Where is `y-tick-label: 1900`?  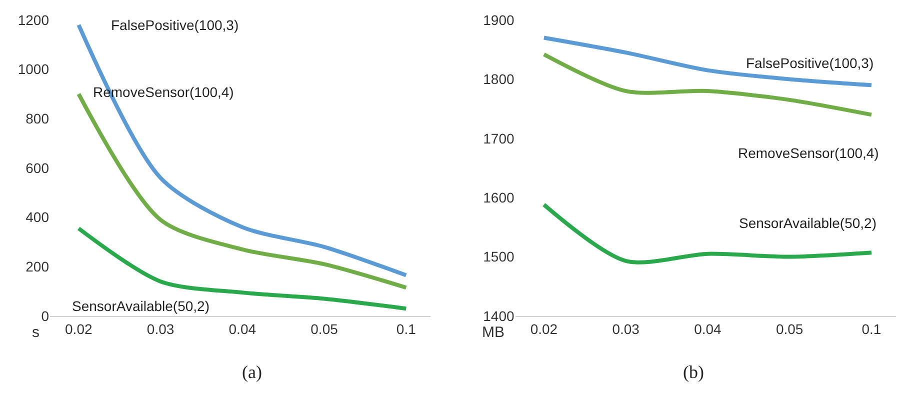 y-tick-label: 1900 is located at coordinates (498, 20).